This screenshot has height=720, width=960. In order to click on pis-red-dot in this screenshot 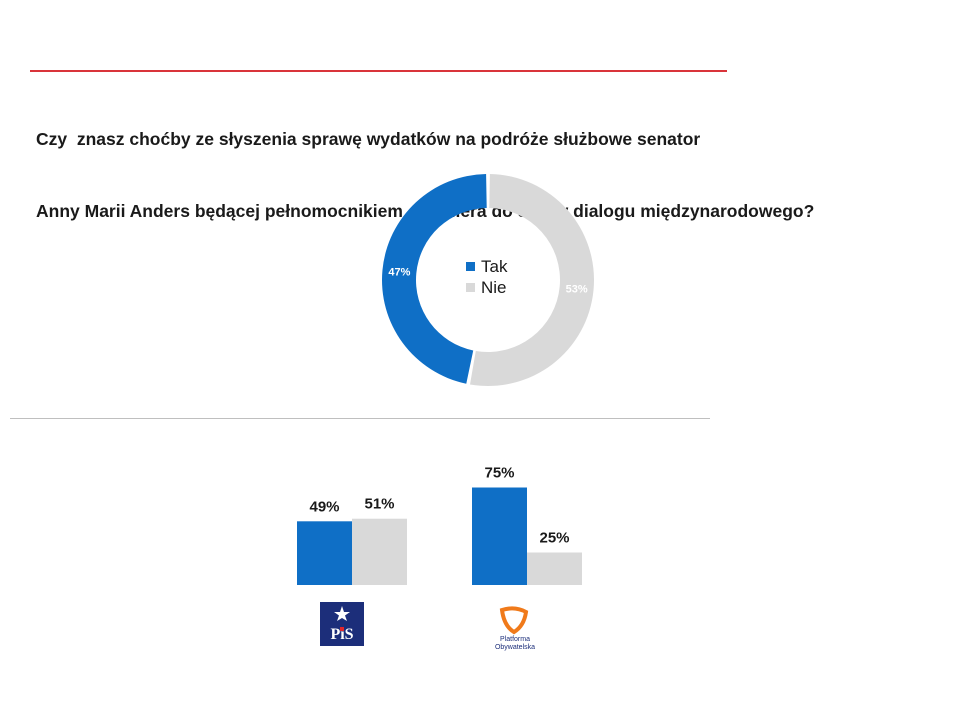, I will do `click(342, 629)`.